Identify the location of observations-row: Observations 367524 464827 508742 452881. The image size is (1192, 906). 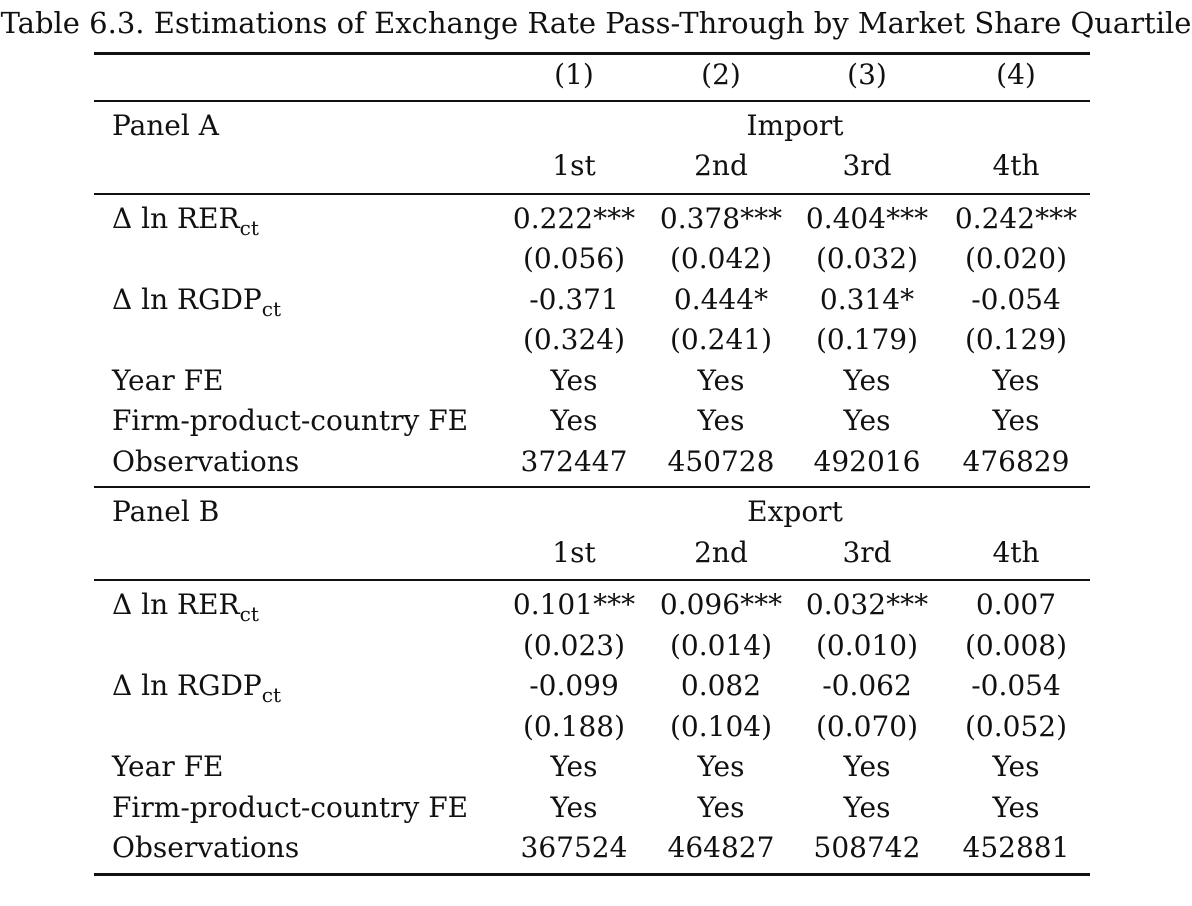
(592, 848).